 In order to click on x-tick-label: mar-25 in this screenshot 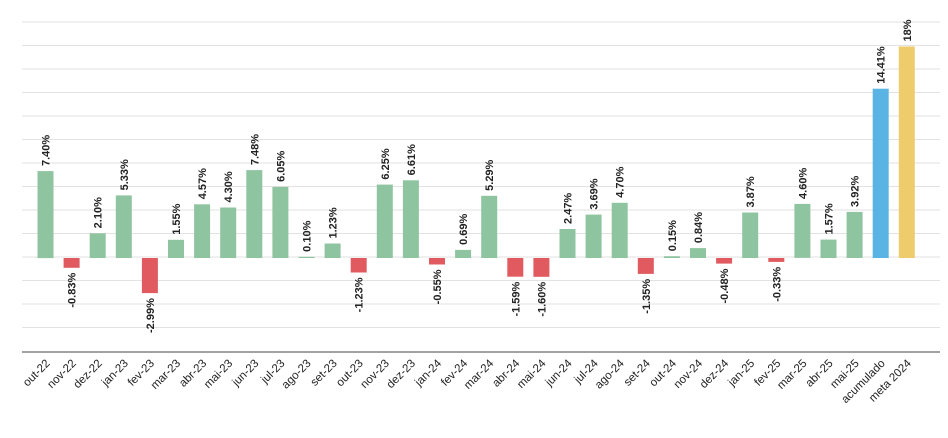, I will do `click(792, 375)`.